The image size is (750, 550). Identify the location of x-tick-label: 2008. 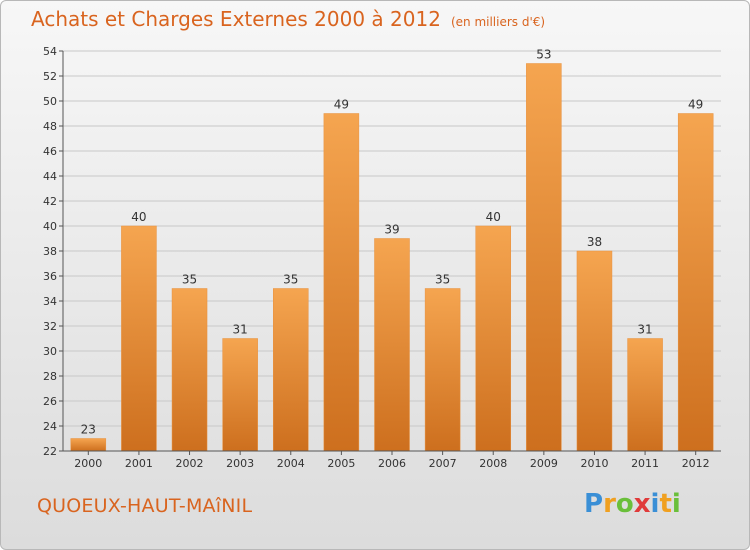
(493, 463).